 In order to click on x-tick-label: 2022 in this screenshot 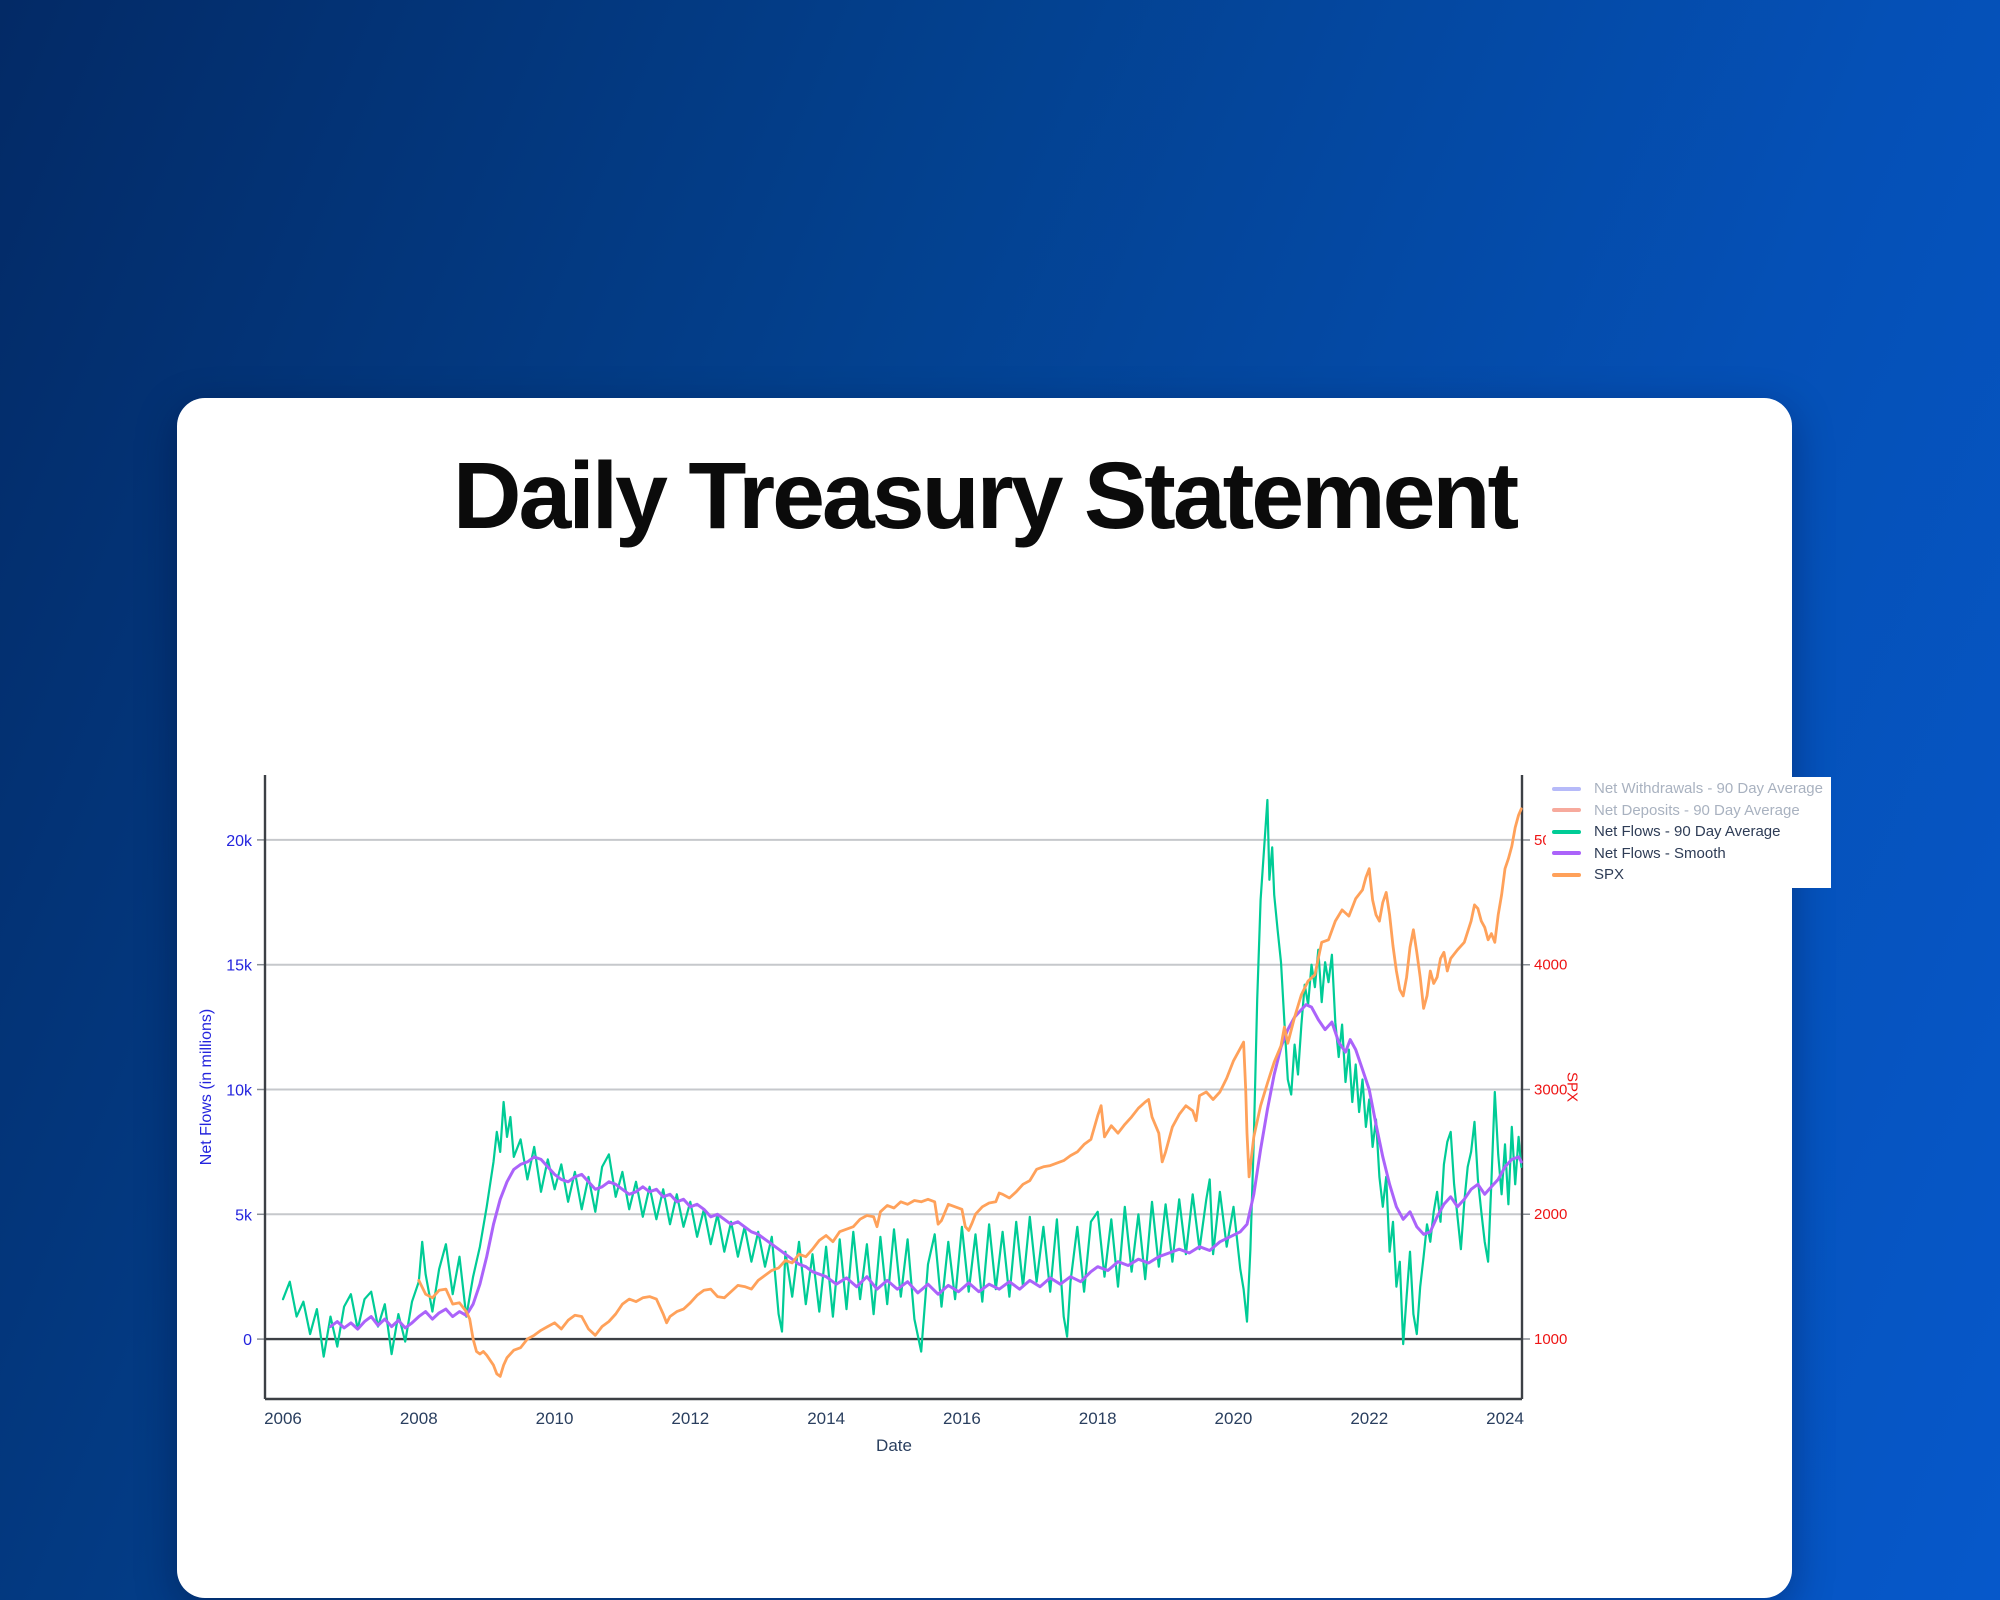, I will do `click(1369, 1418)`.